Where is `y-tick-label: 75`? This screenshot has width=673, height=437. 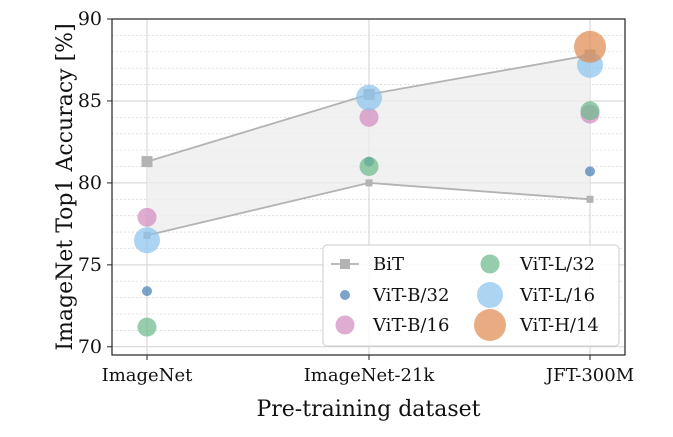
y-tick-label: 75 is located at coordinates (90, 265).